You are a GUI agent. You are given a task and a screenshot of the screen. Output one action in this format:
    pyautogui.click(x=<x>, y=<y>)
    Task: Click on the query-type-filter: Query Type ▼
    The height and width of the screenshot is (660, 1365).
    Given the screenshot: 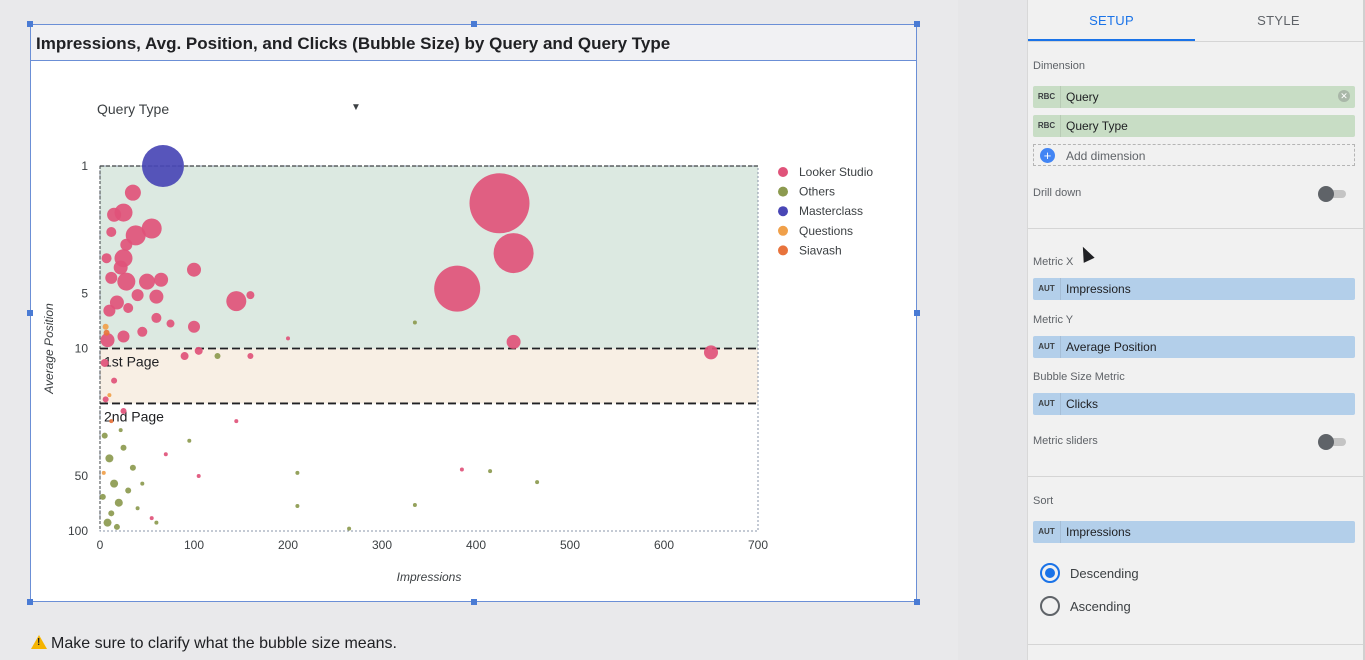 What is the action you would take?
    pyautogui.click(x=229, y=109)
    